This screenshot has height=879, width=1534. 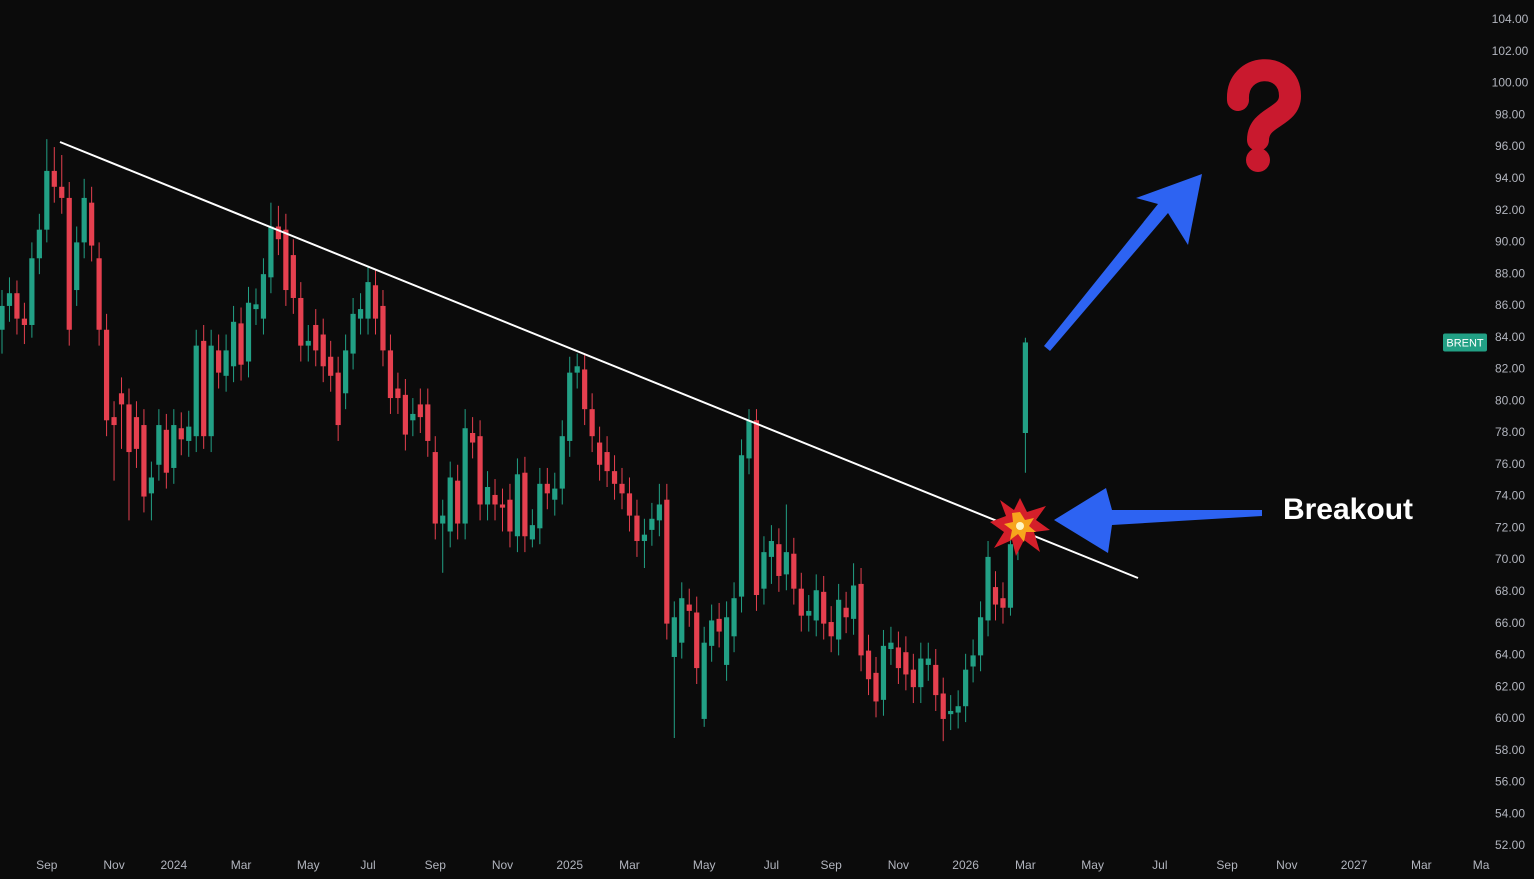 What do you see at coordinates (1510, 273) in the screenshot?
I see `y-tick-label: 88.00` at bounding box center [1510, 273].